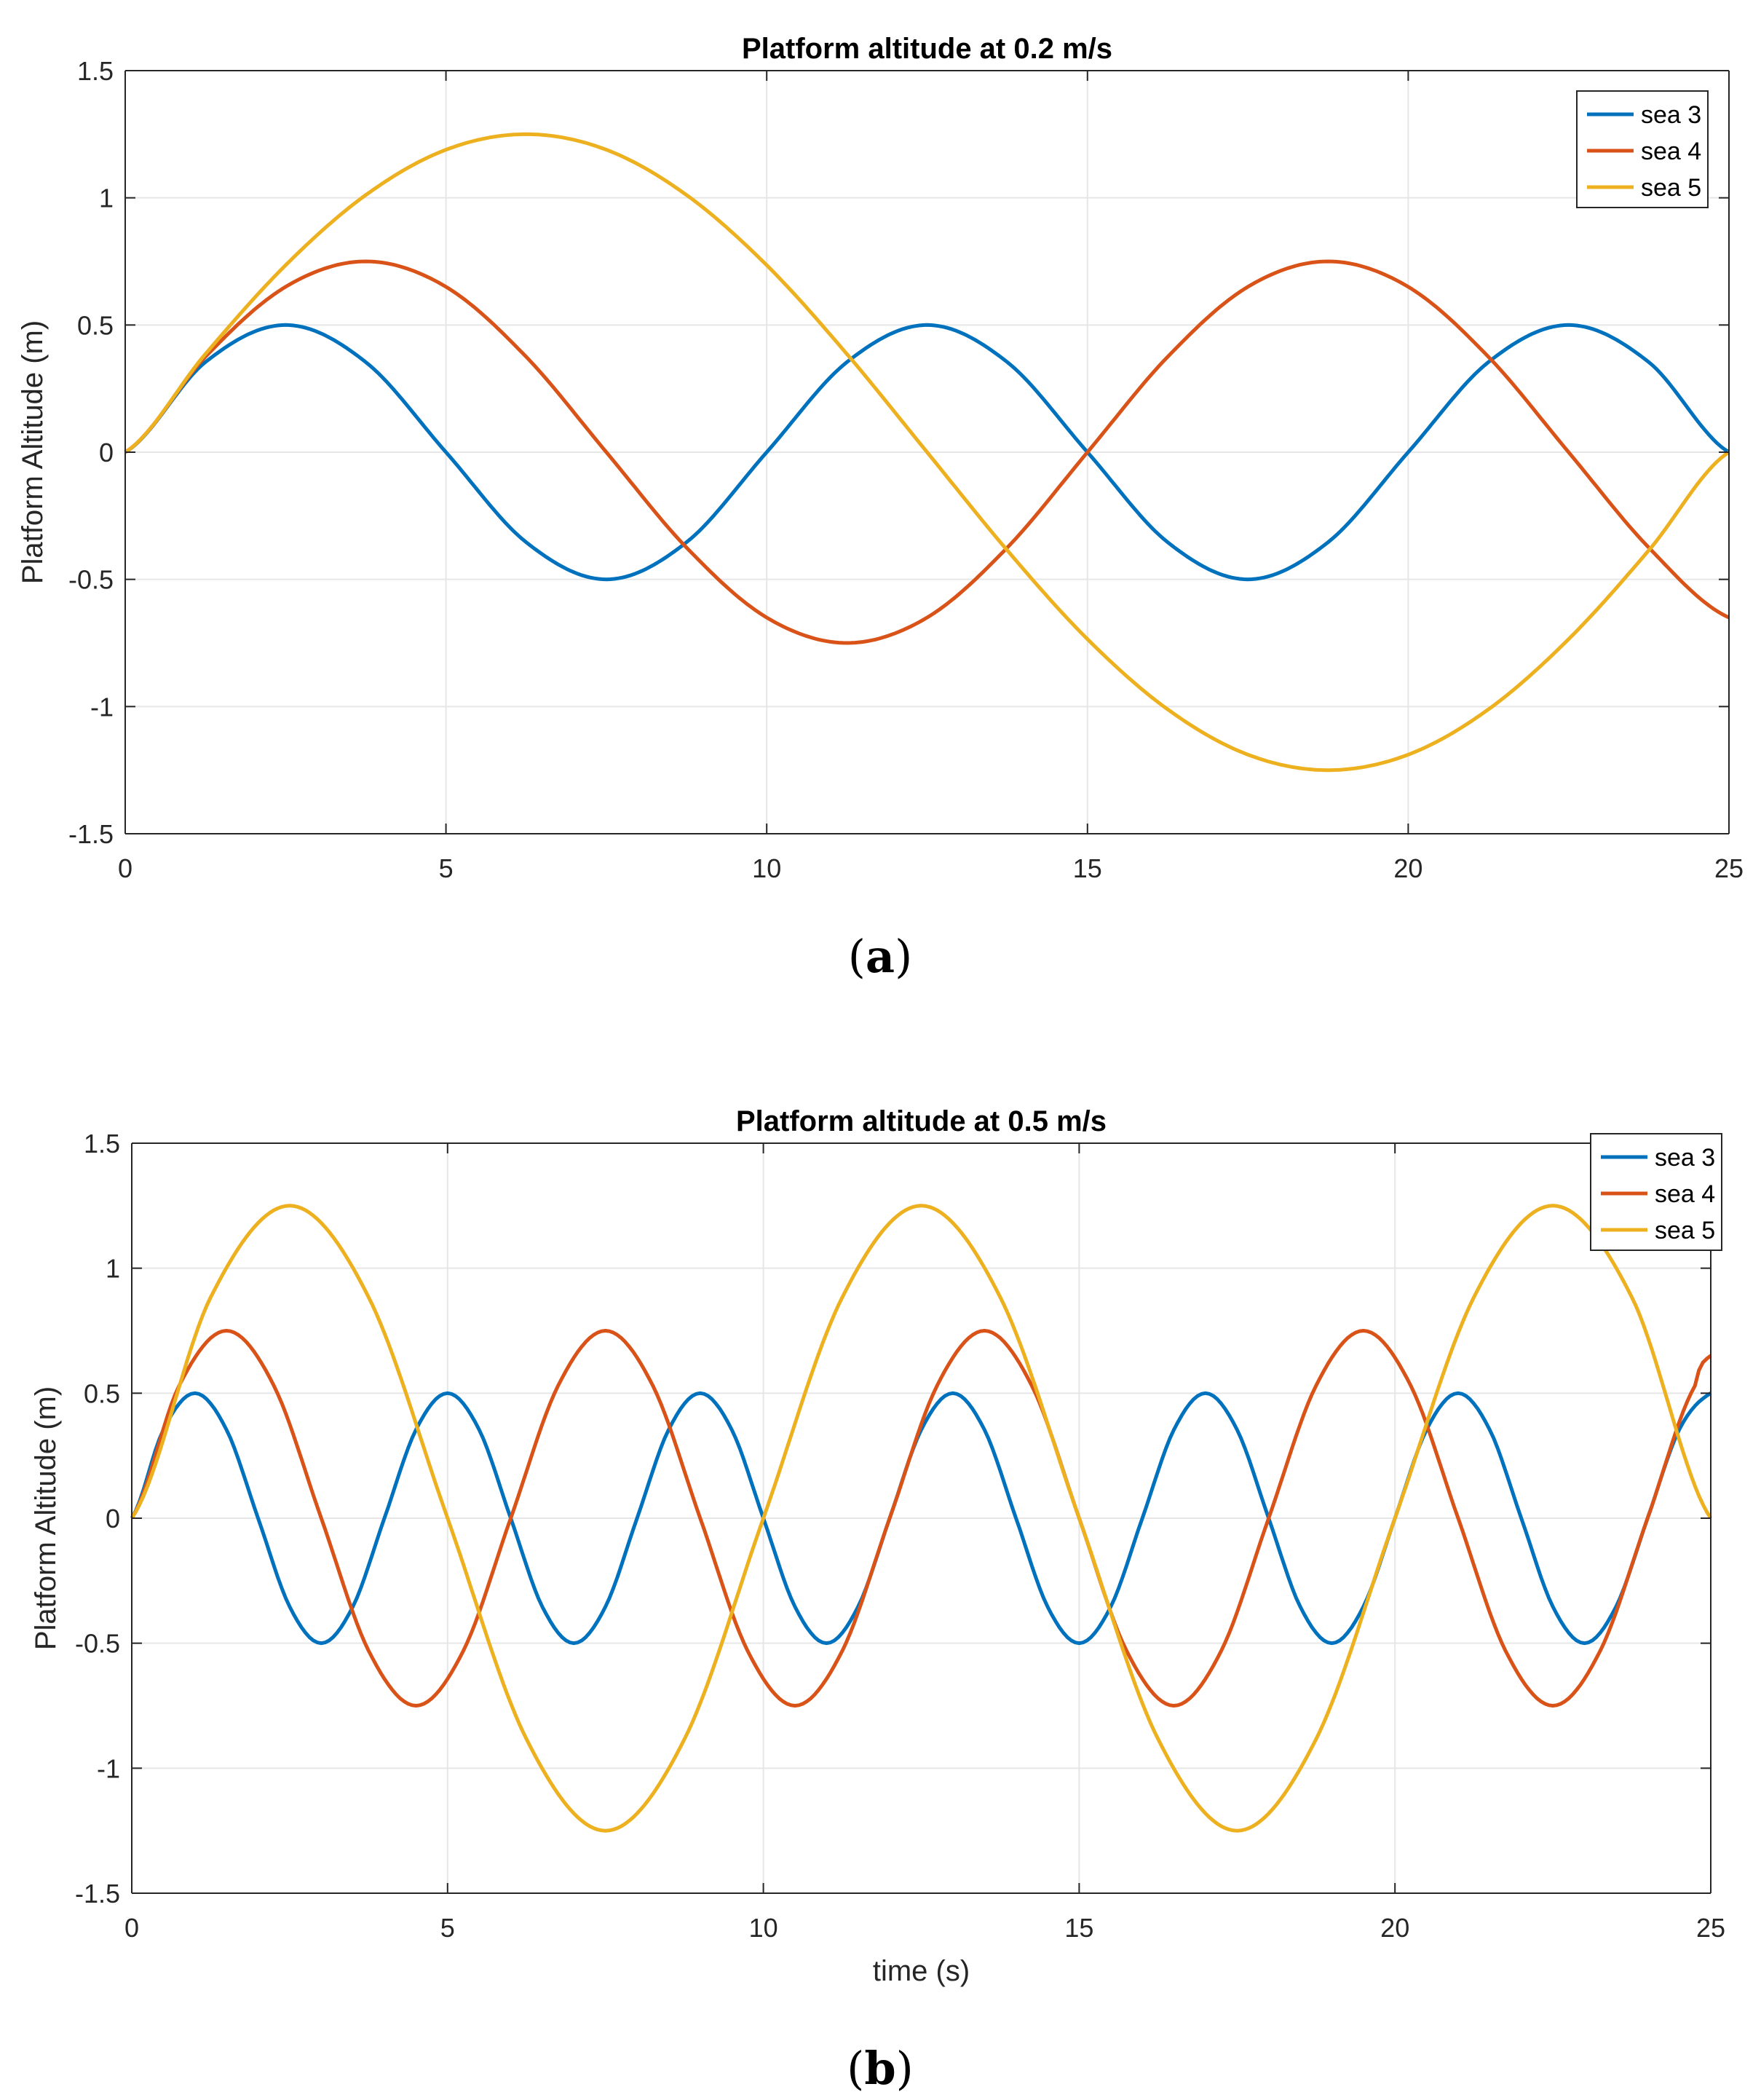 This screenshot has height=2100, width=1761. I want to click on chart-title: Platform altitude at 0.5 m/s, so click(921, 1121).